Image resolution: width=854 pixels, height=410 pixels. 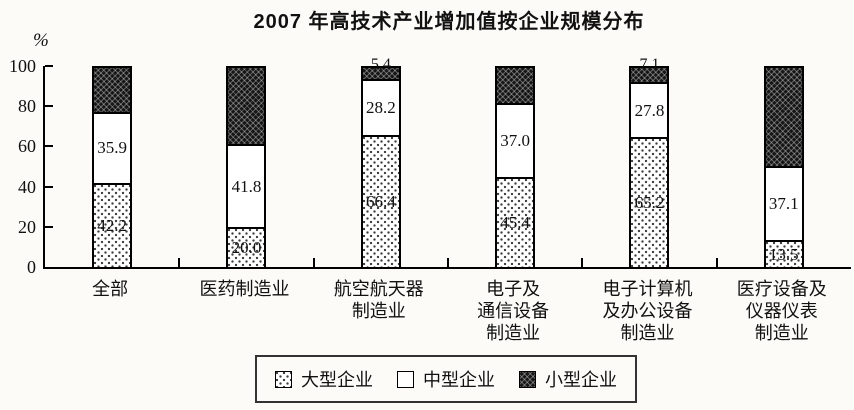 I want to click on stacked-bar: 41.8 20.0, so click(x=246, y=166).